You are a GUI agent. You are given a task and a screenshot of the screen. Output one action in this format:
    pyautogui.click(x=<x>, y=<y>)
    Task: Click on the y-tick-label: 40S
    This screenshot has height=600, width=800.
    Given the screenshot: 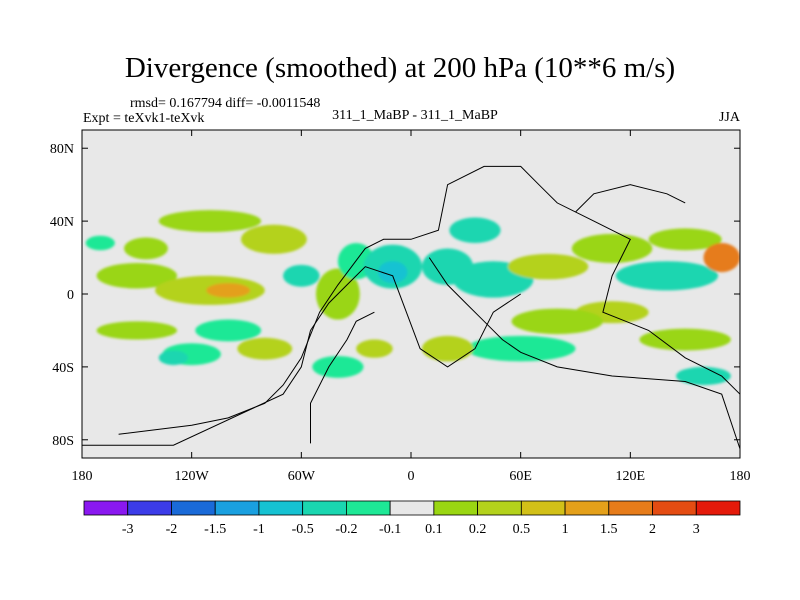 What is the action you would take?
    pyautogui.click(x=63, y=368)
    